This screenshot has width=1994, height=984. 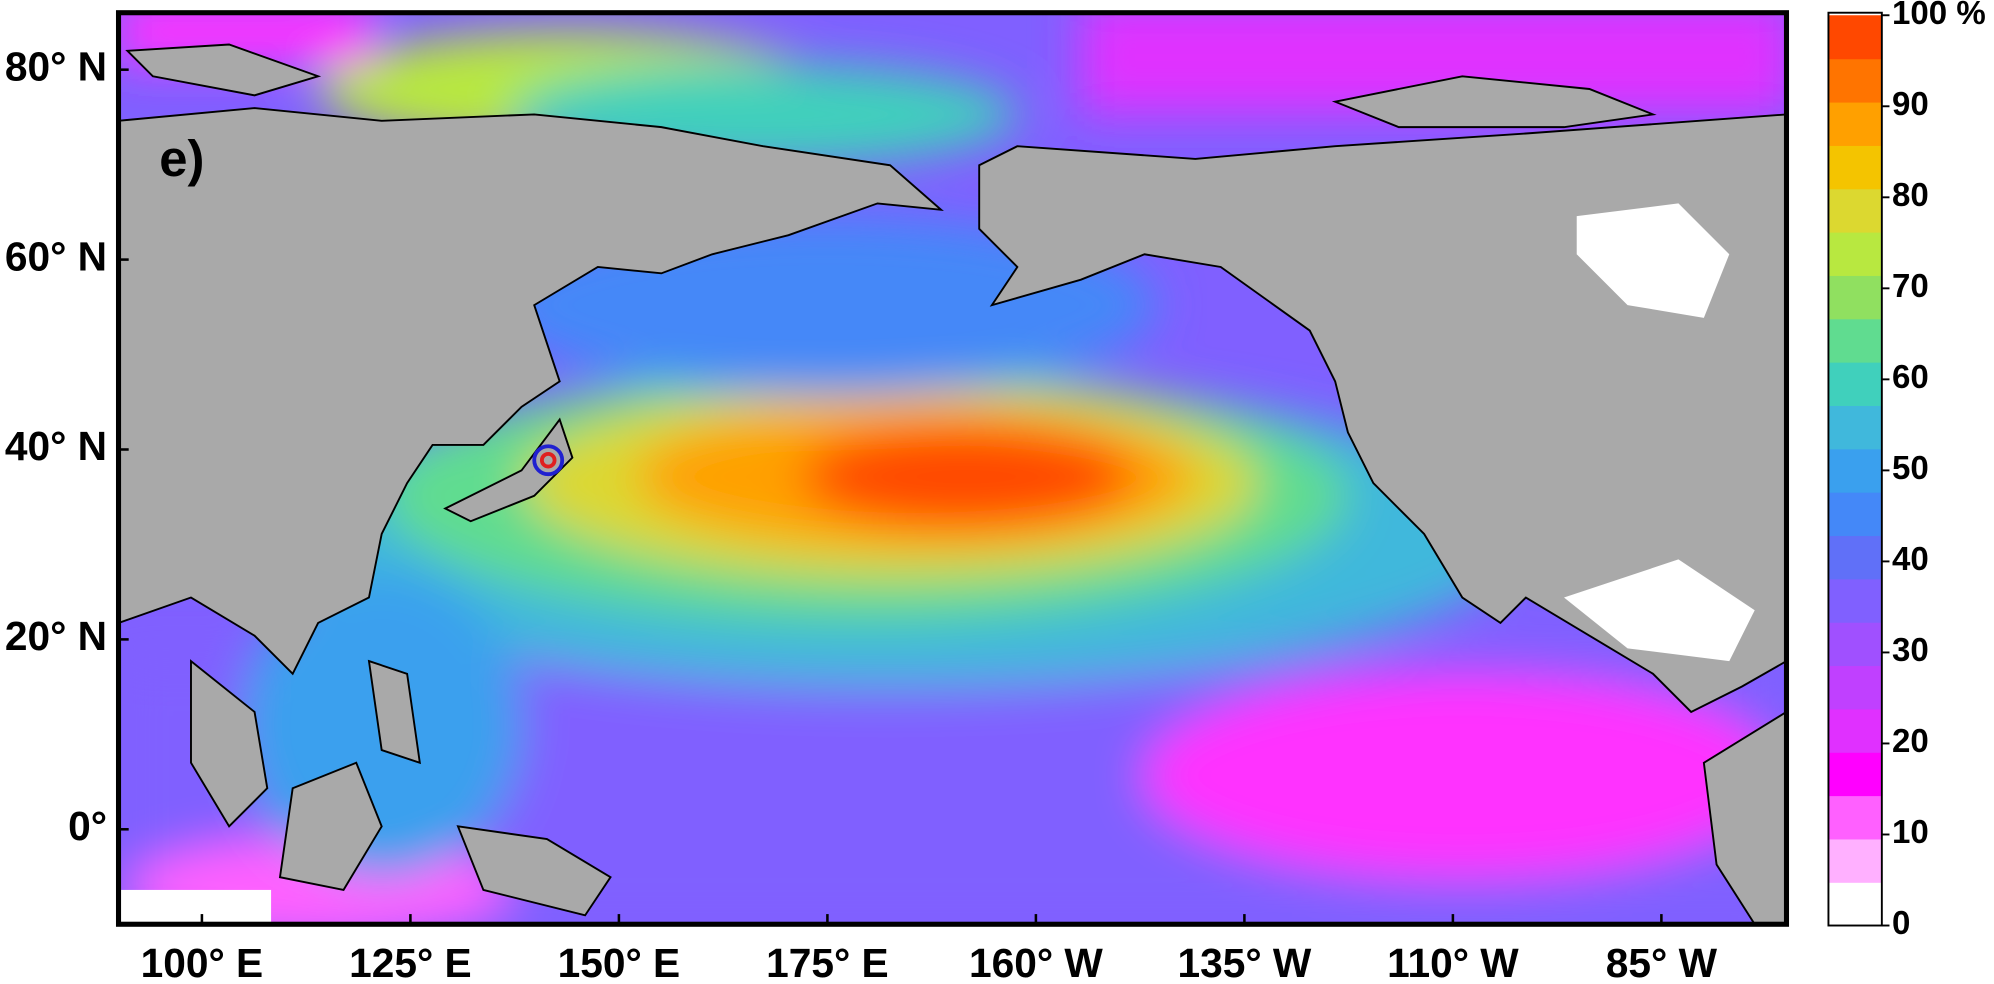 What do you see at coordinates (1662, 962) in the screenshot?
I see `x-tick-label: 85° W` at bounding box center [1662, 962].